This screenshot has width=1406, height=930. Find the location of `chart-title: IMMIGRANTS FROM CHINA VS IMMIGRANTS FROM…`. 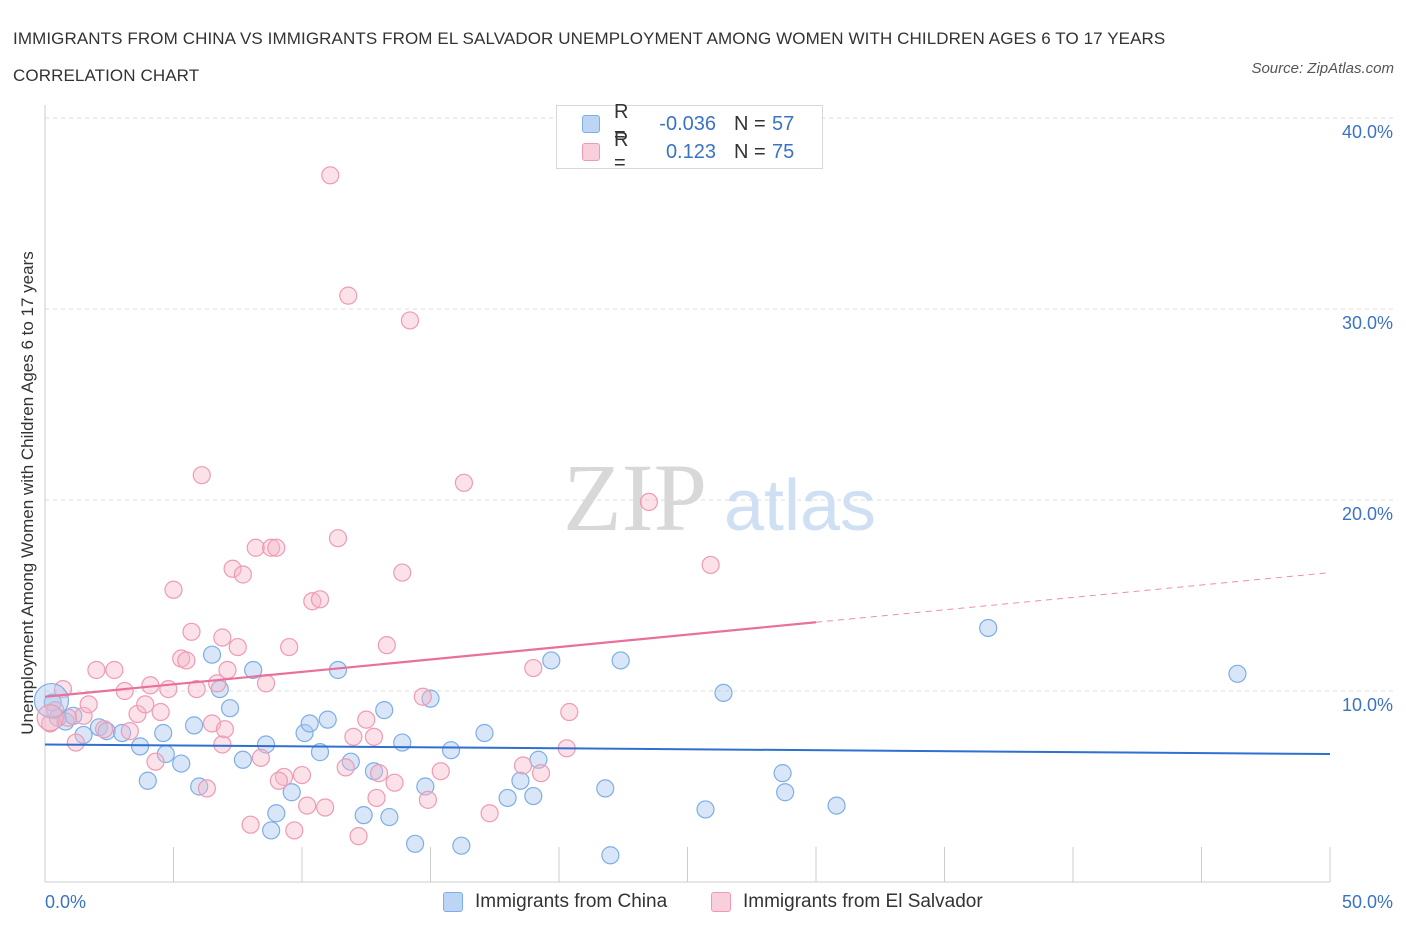

chart-title: IMMIGRANTS FROM CHINA VS IMMIGRANTS FROM… is located at coordinates (589, 57).